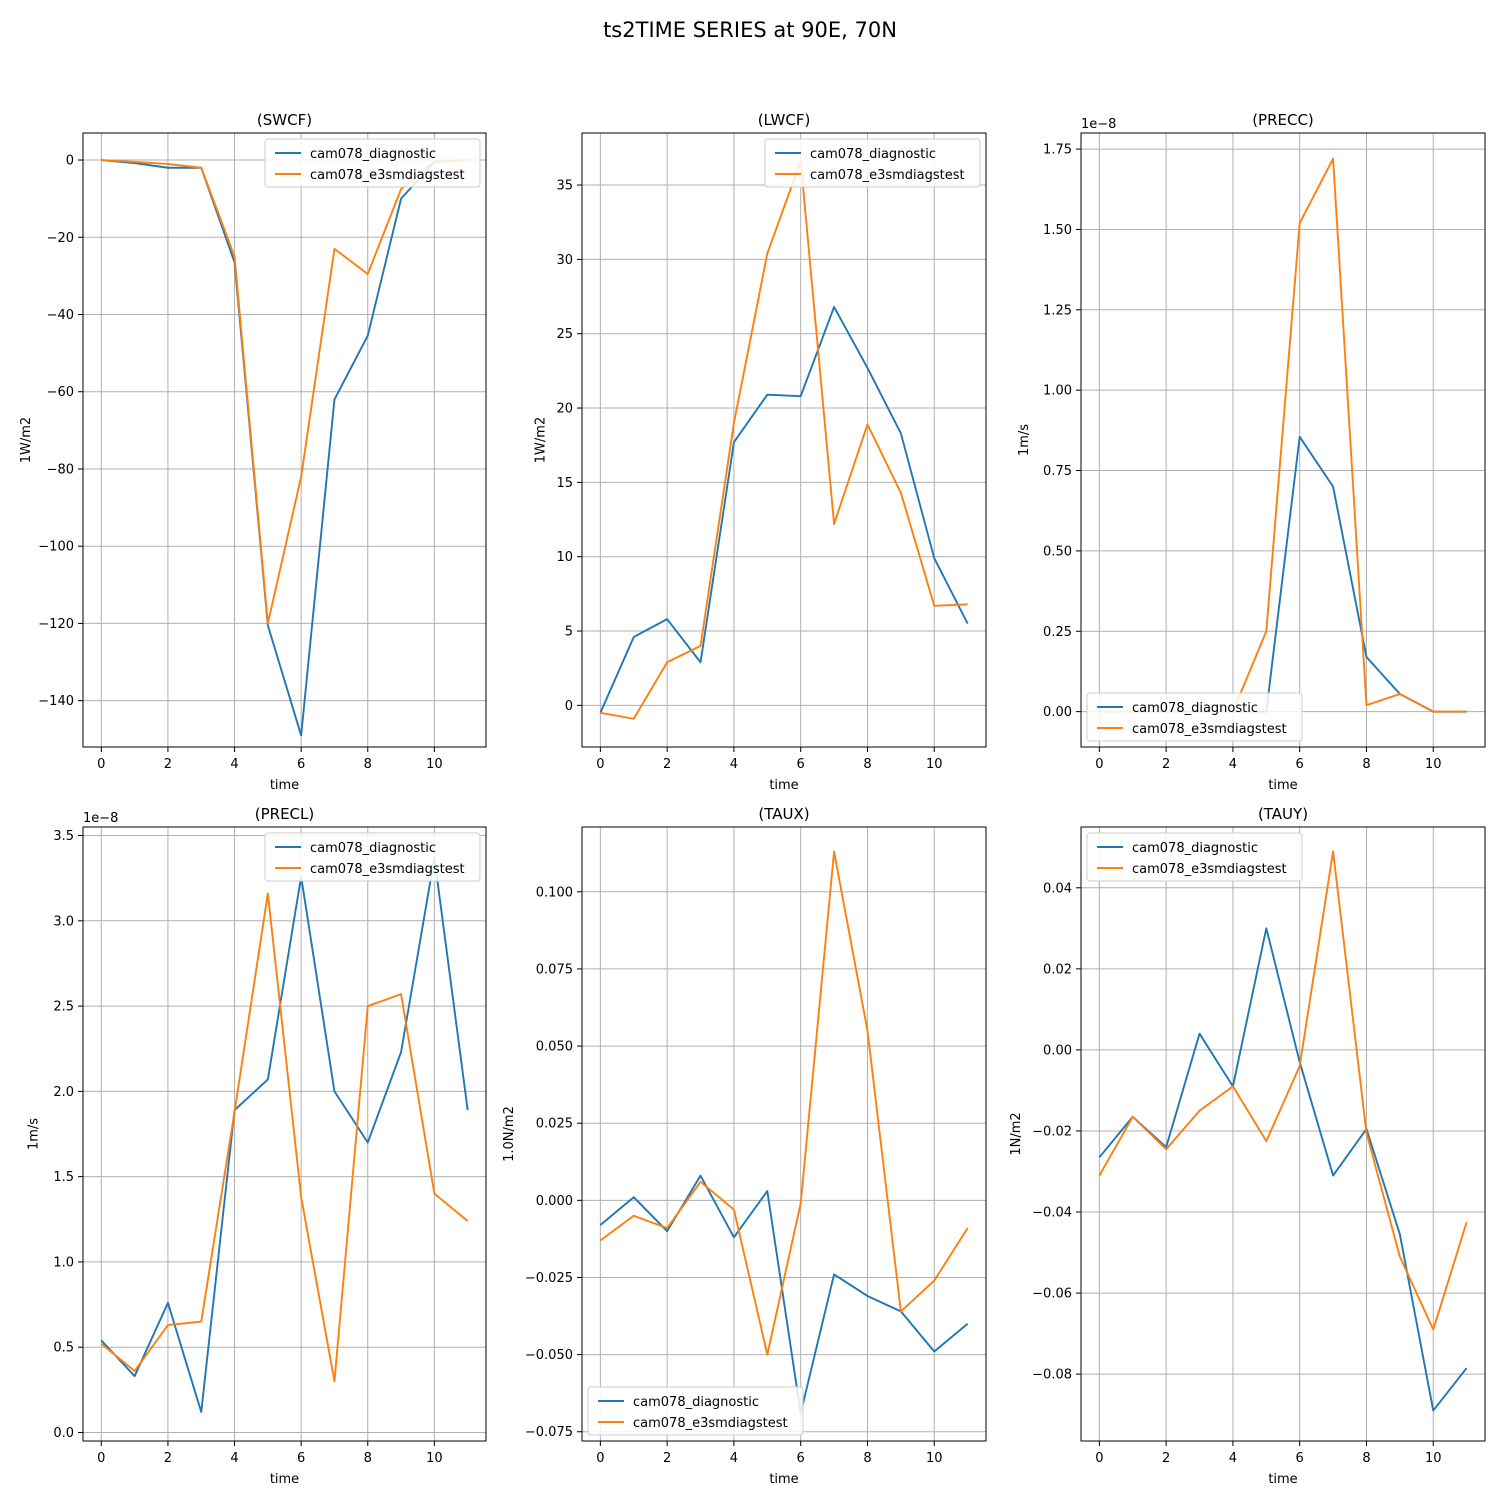 Image resolution: width=1500 pixels, height=1500 pixels. I want to click on y-tick-label: 1.75, so click(1057, 150).